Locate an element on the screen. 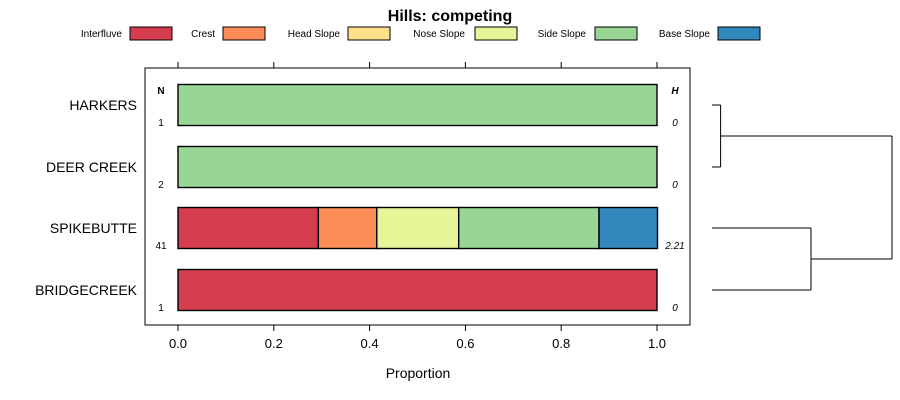 This screenshot has height=400, width=900. legend-label: Crest is located at coordinates (203, 34).